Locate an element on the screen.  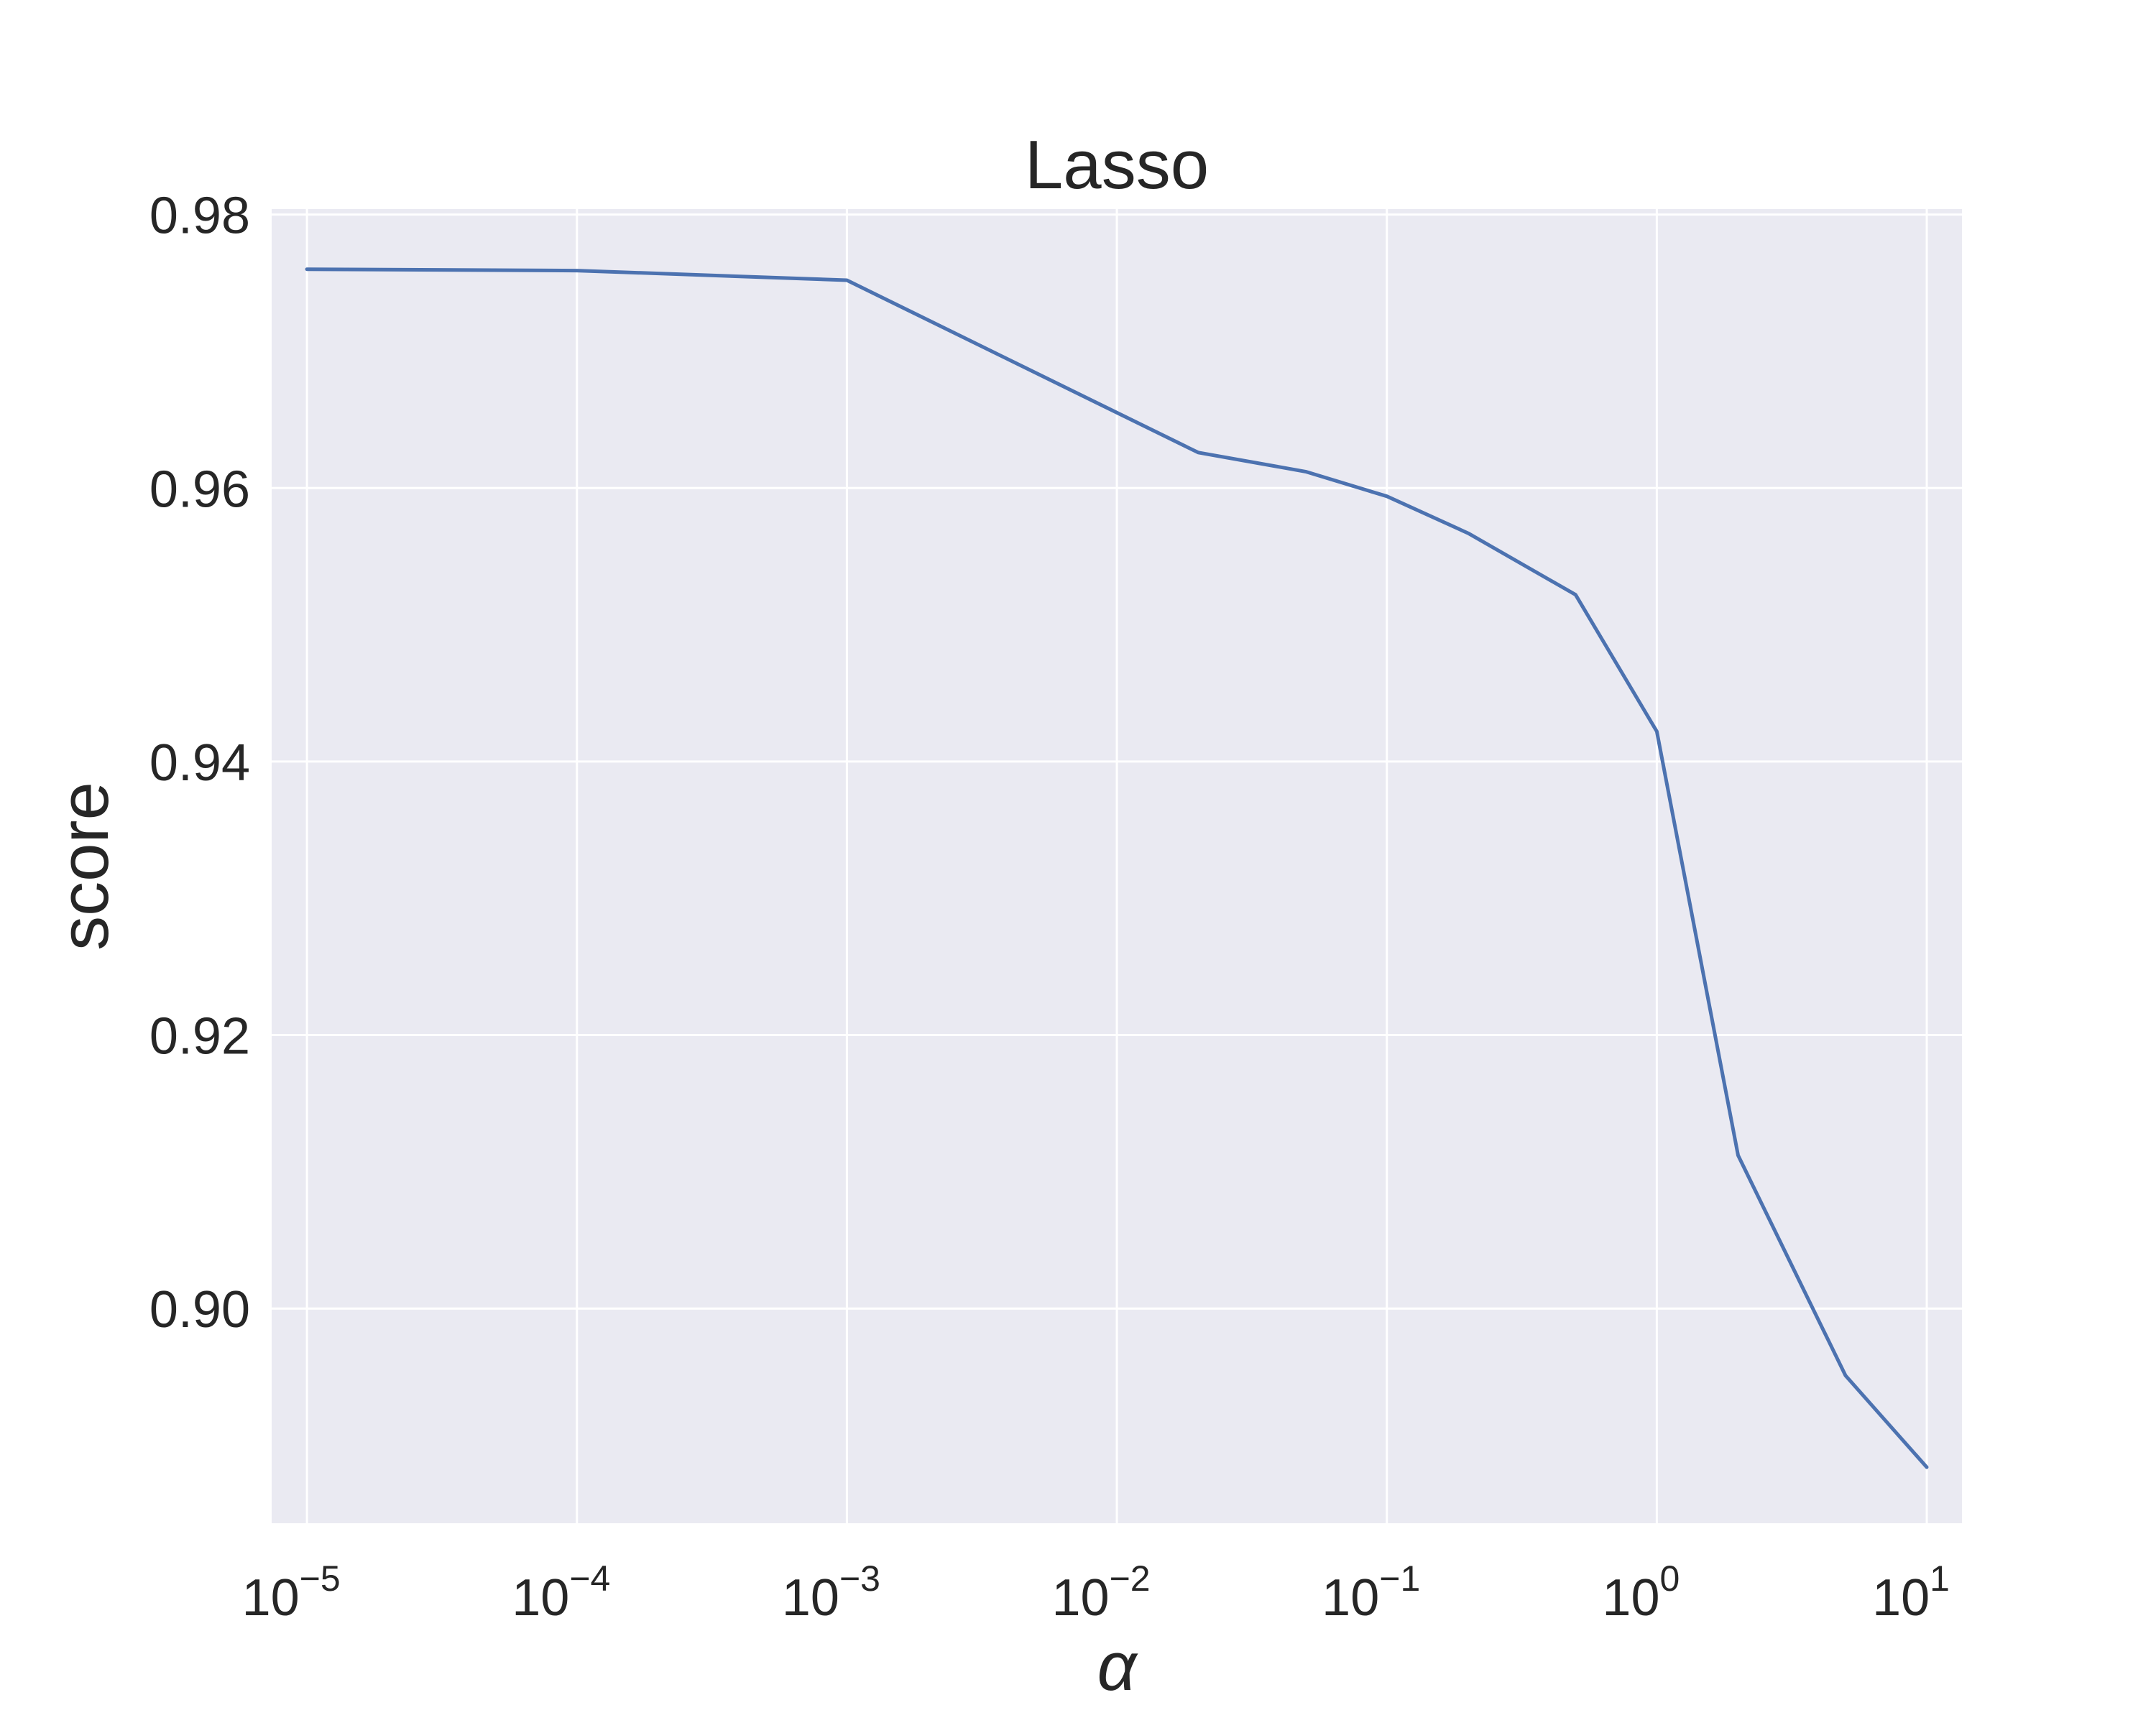
x-tick-label: 10⁻⁵ is located at coordinates (291, 1593).